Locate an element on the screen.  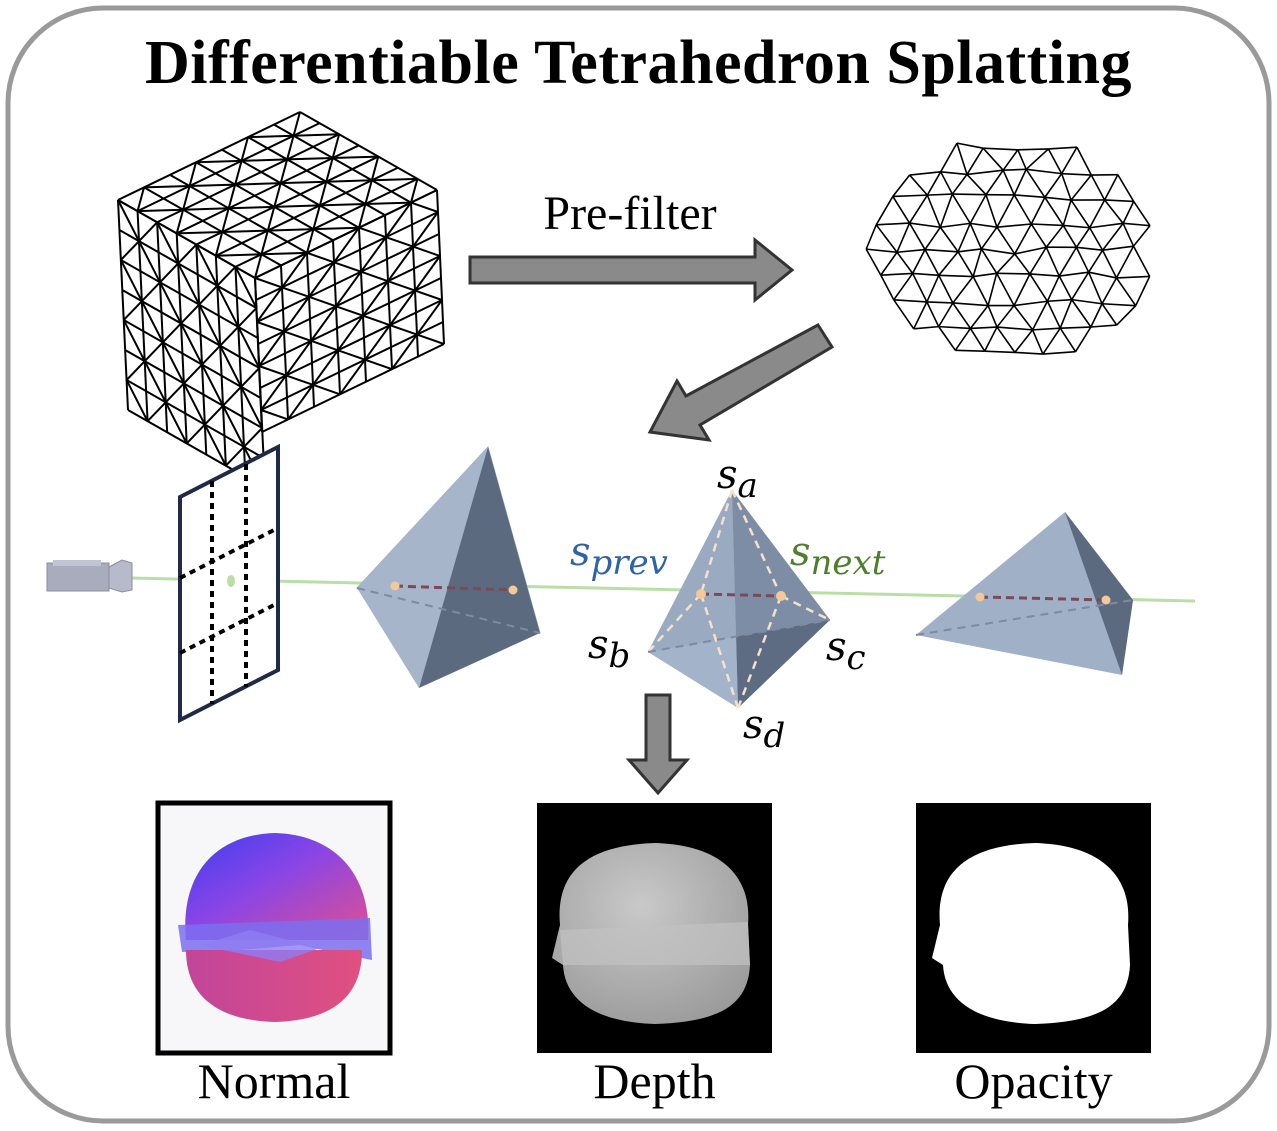
label-s-next: snext is located at coordinates (838, 556).